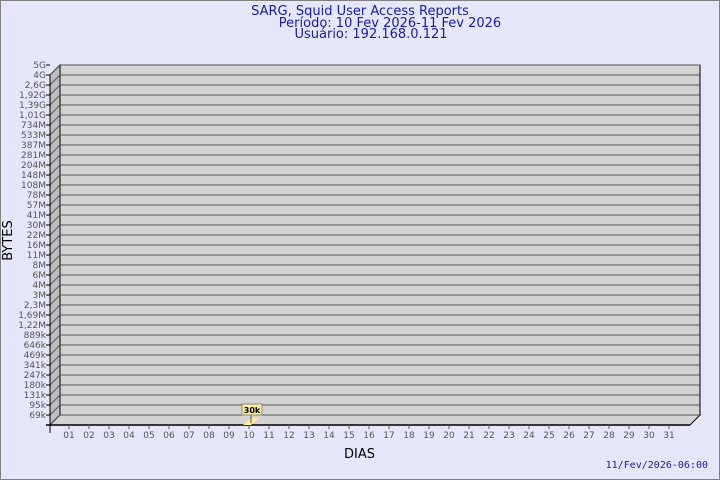 Image resolution: width=720 pixels, height=480 pixels. Describe the element at coordinates (32, 326) in the screenshot. I see `y-tick-label: 1,22M` at that location.